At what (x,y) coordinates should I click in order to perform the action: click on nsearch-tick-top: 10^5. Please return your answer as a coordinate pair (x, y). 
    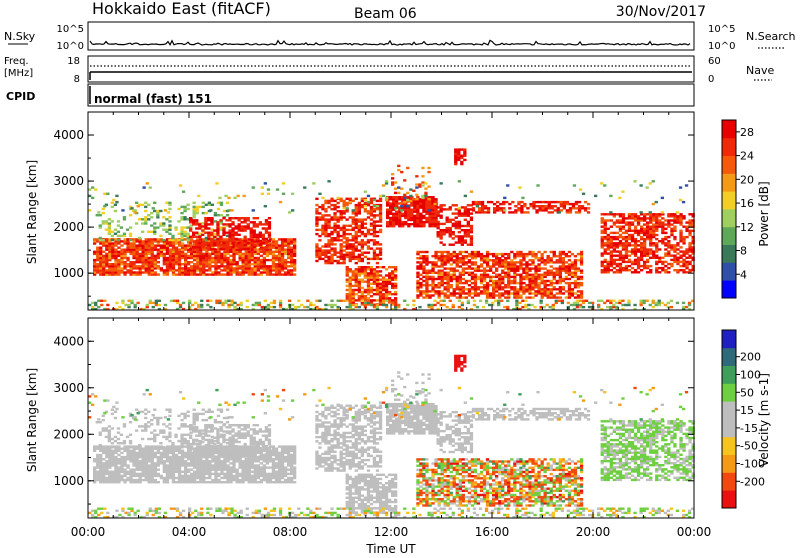
    Looking at the image, I should click on (721, 29).